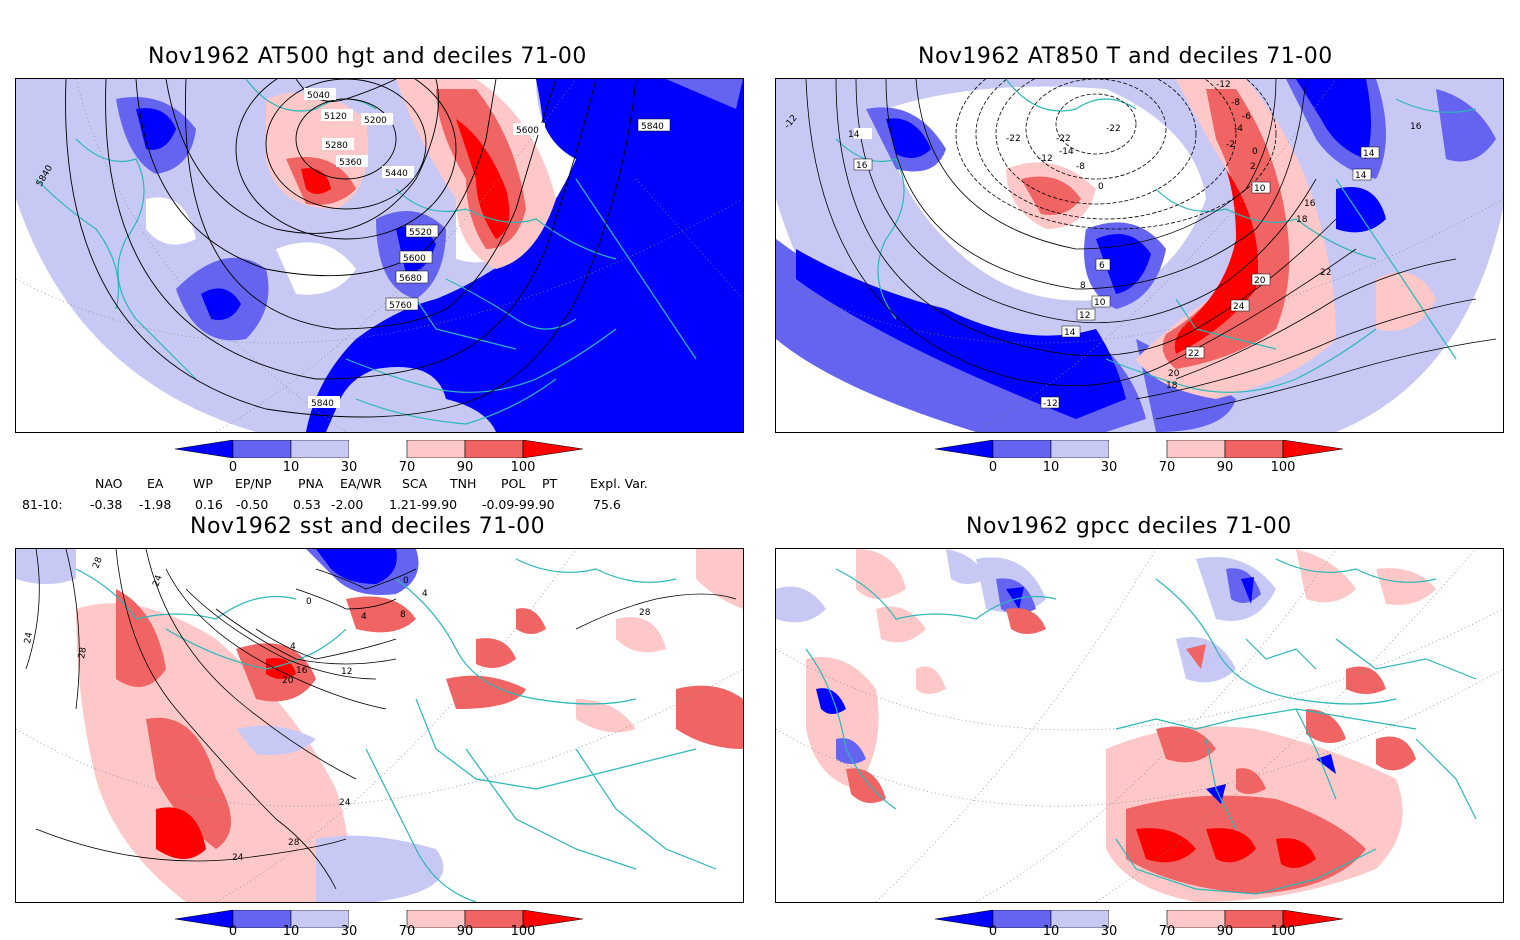 This screenshot has width=1520, height=940. Describe the element at coordinates (311, 483) in the screenshot. I see `index-header: PNA` at that location.